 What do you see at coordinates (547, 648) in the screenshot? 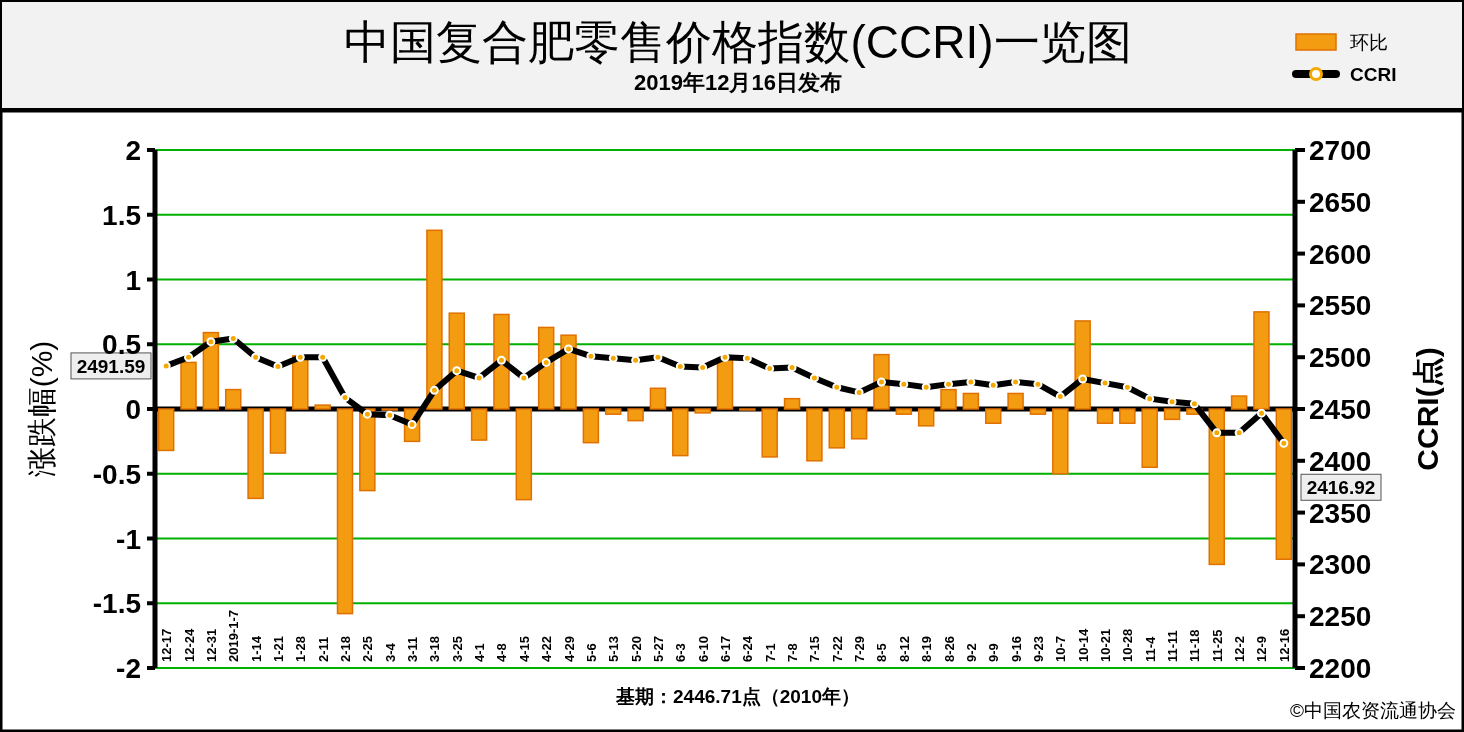
I see `x-tick-label: 4-22` at bounding box center [547, 648].